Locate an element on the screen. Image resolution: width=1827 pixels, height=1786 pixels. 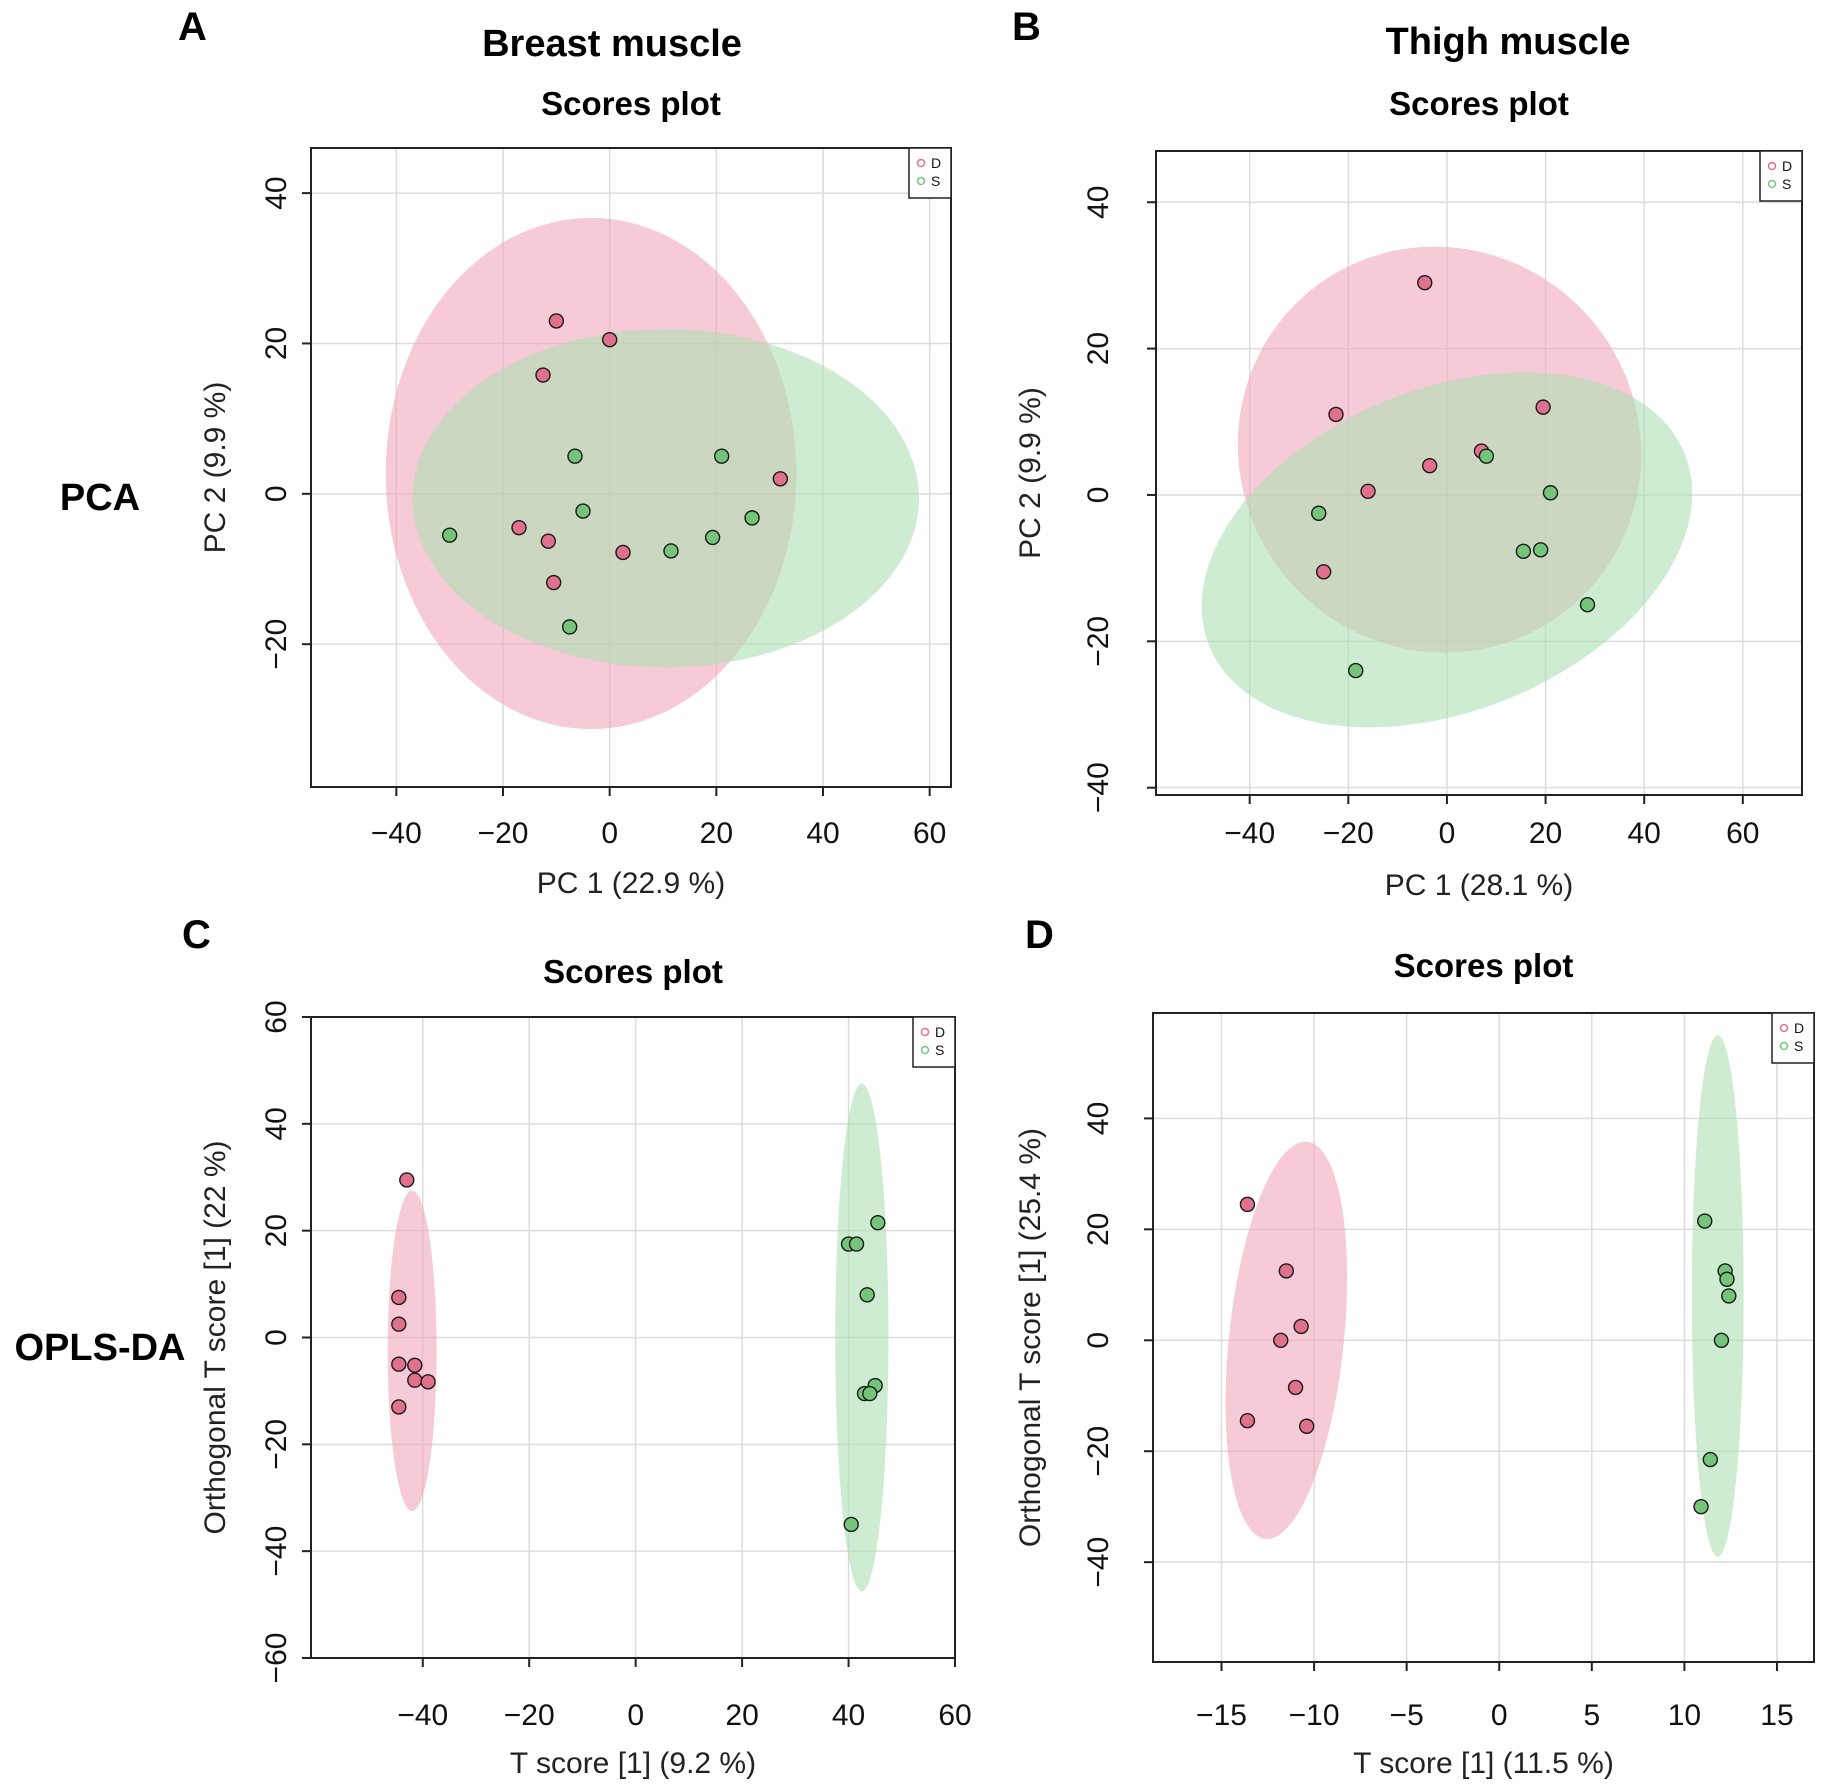
x-tick-label: −20 is located at coordinates (503, 833).